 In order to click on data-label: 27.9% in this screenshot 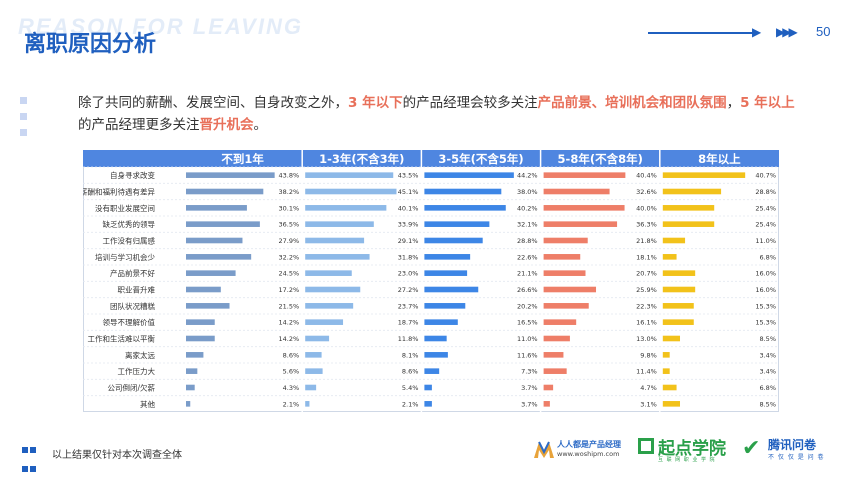, I will do `click(289, 241)`.